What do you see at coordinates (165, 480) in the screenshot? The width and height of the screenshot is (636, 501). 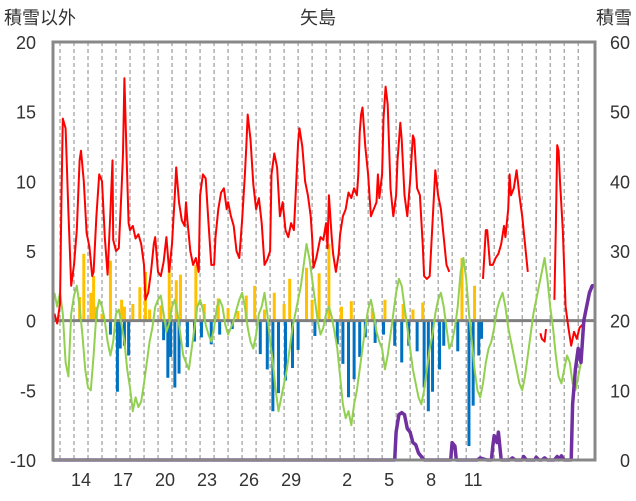 I see `x-tick-label: 20` at bounding box center [165, 480].